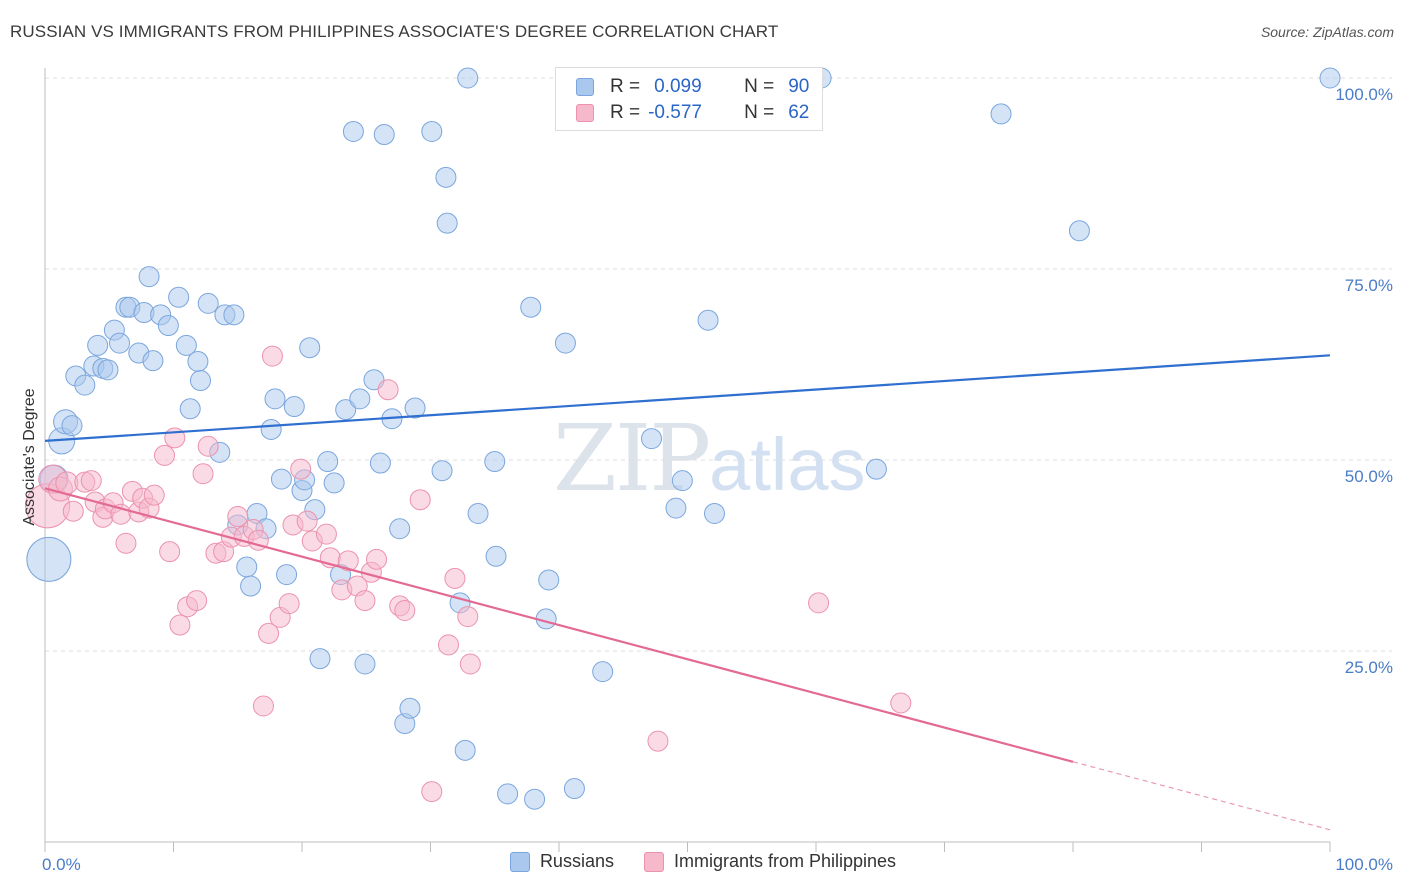 This screenshot has height=892, width=1406. I want to click on legend-r-value: -0.577, so click(675, 112).